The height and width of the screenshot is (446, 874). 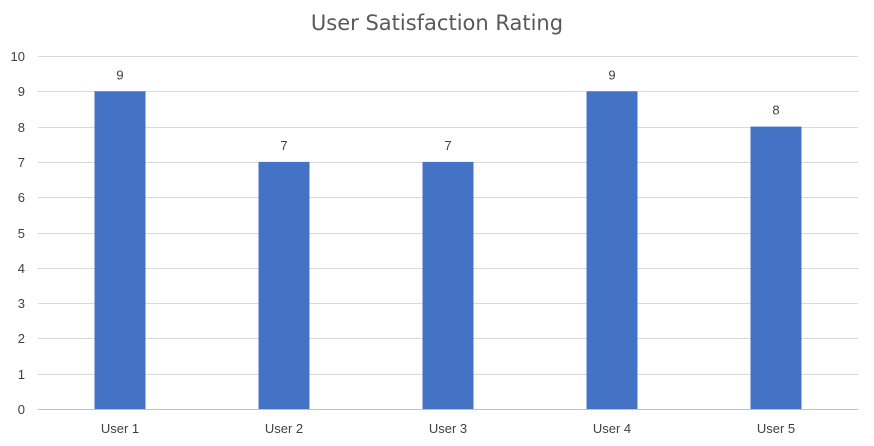 What do you see at coordinates (21, 338) in the screenshot?
I see `y-tick-label: 2` at bounding box center [21, 338].